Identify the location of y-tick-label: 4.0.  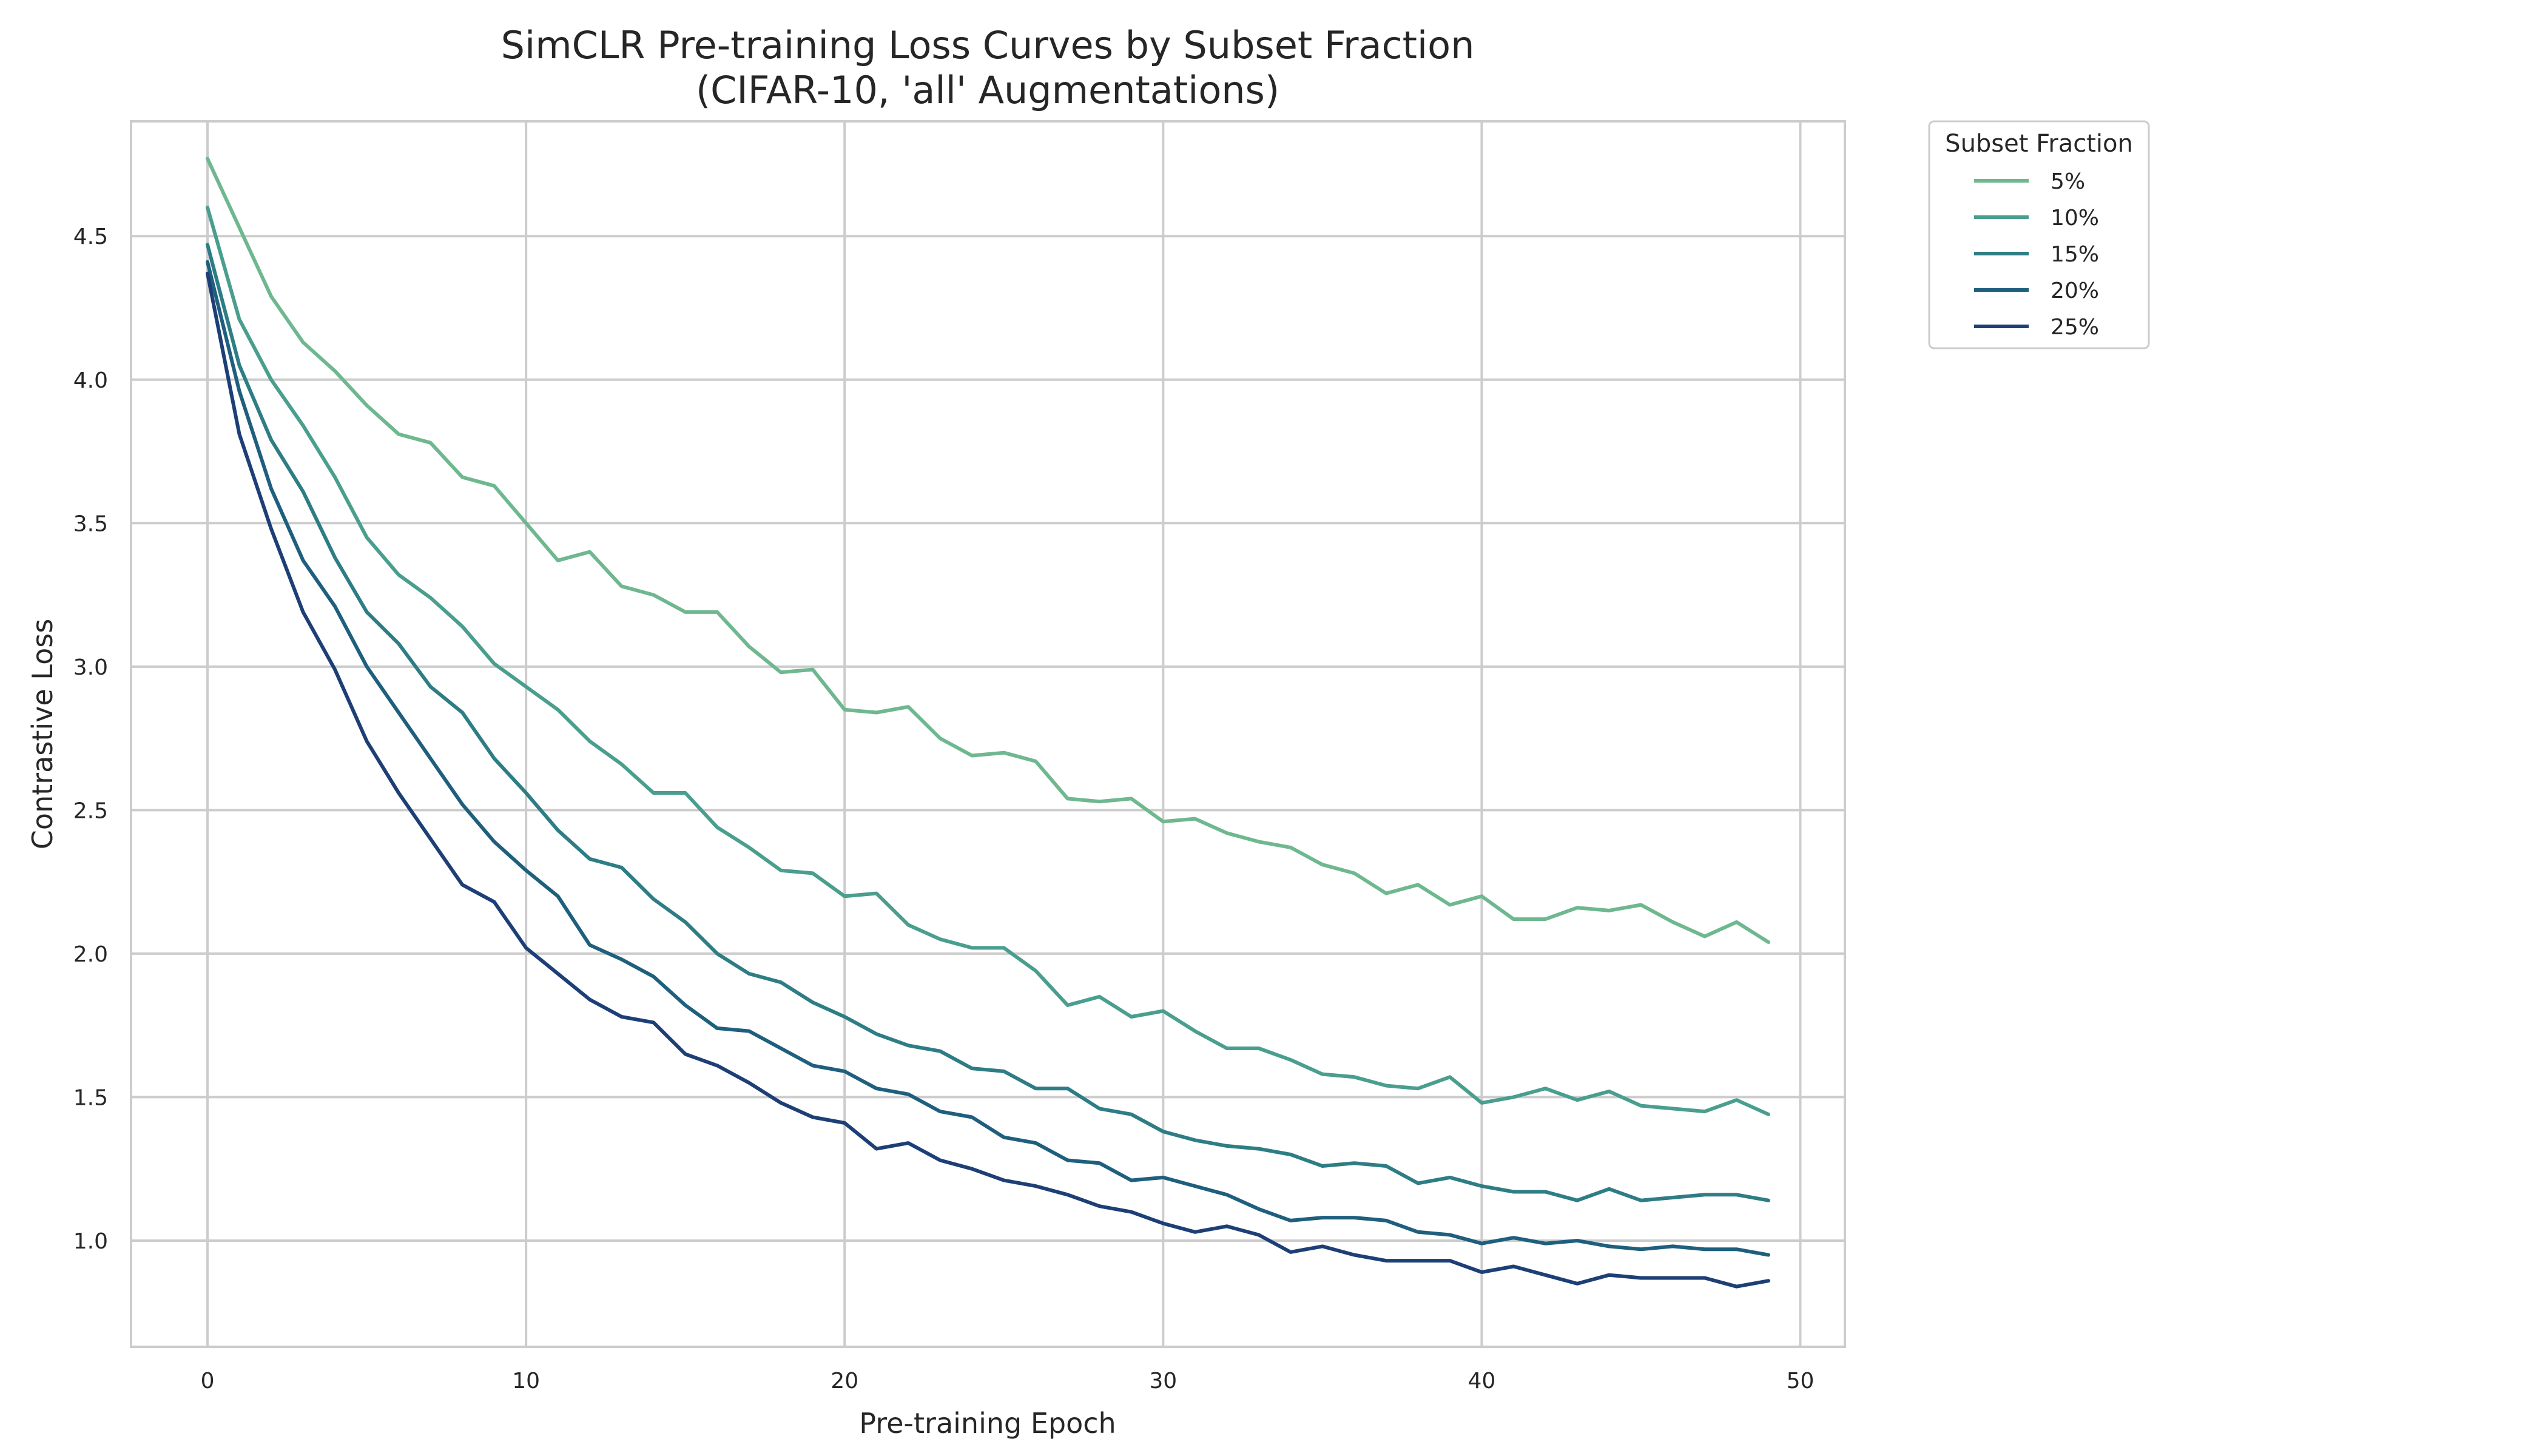
(90, 380).